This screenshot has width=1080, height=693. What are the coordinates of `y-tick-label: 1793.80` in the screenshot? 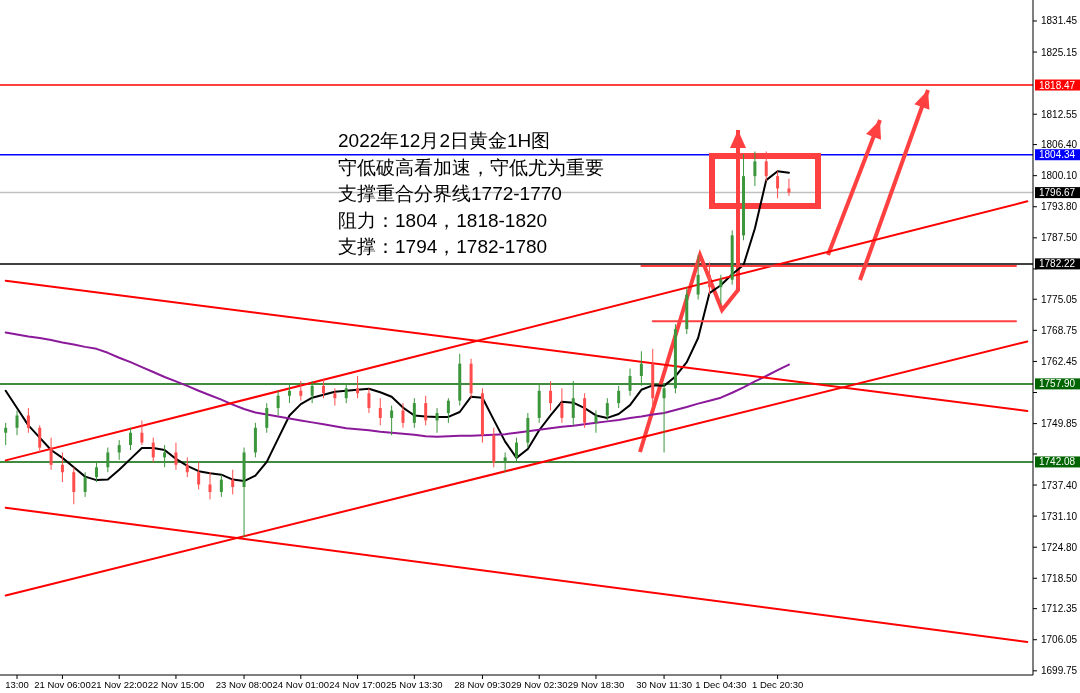 It's located at (1059, 207).